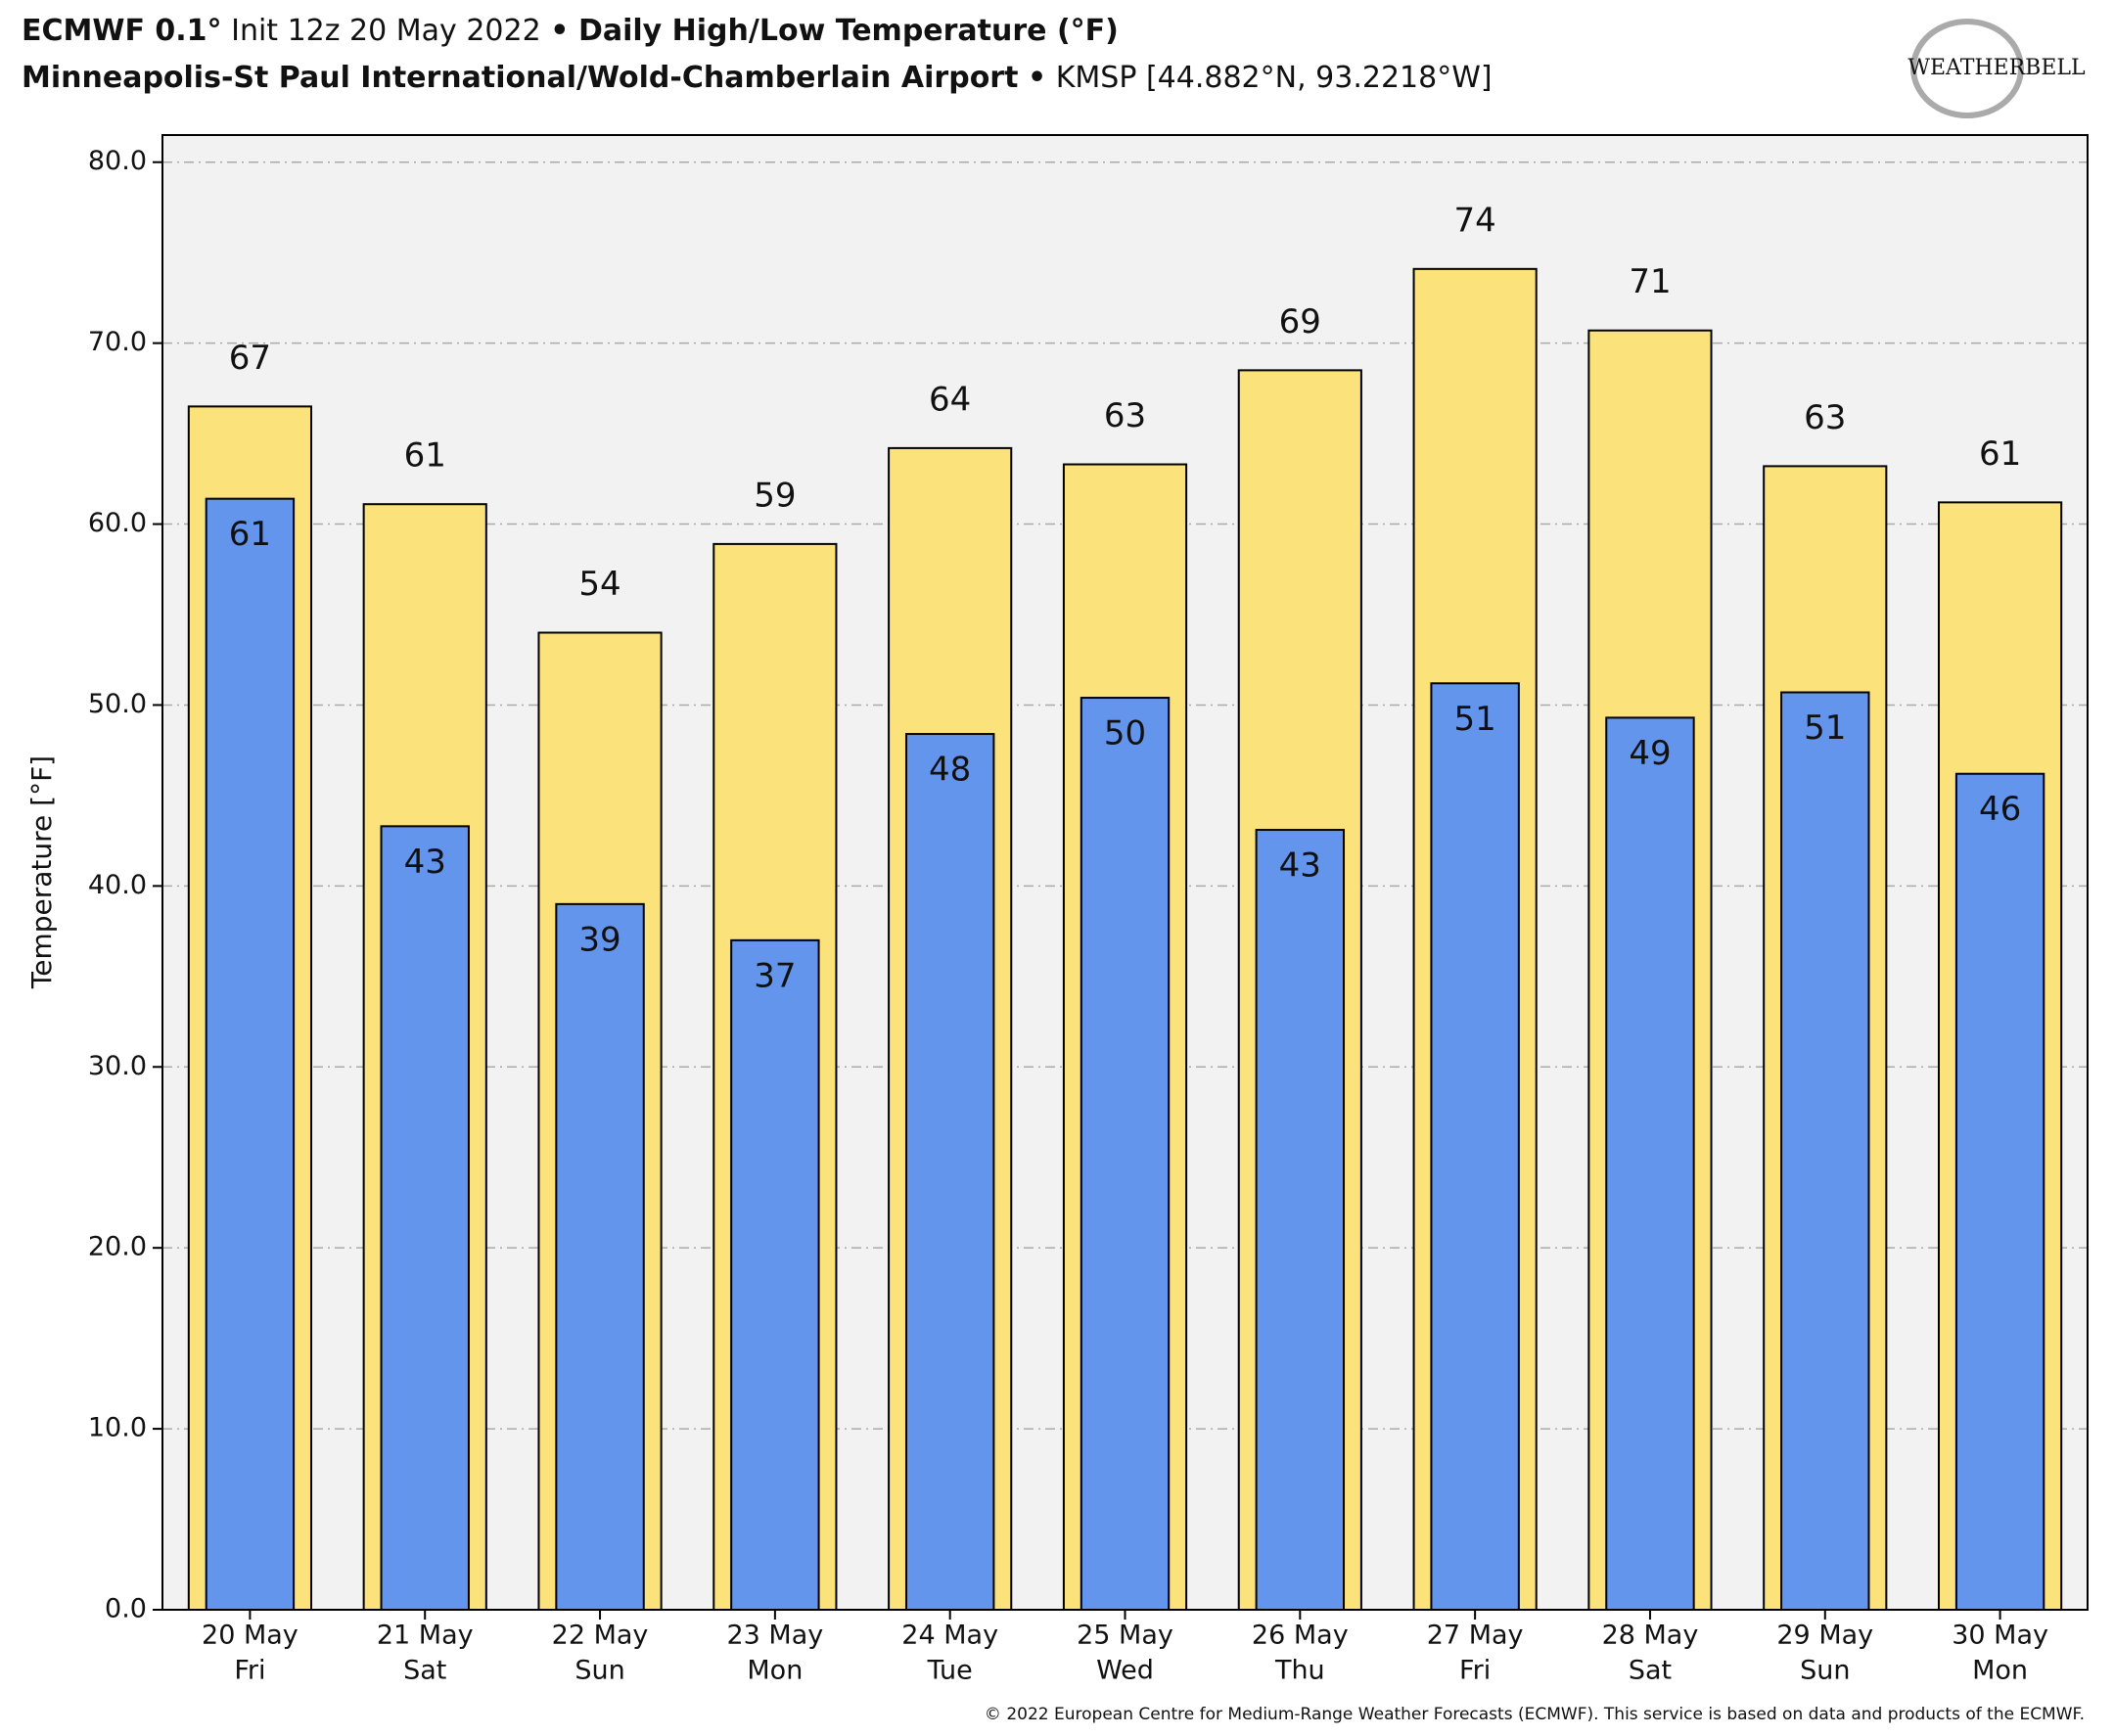  I want to click on x-tick-label: 25 May, so click(1125, 1636).